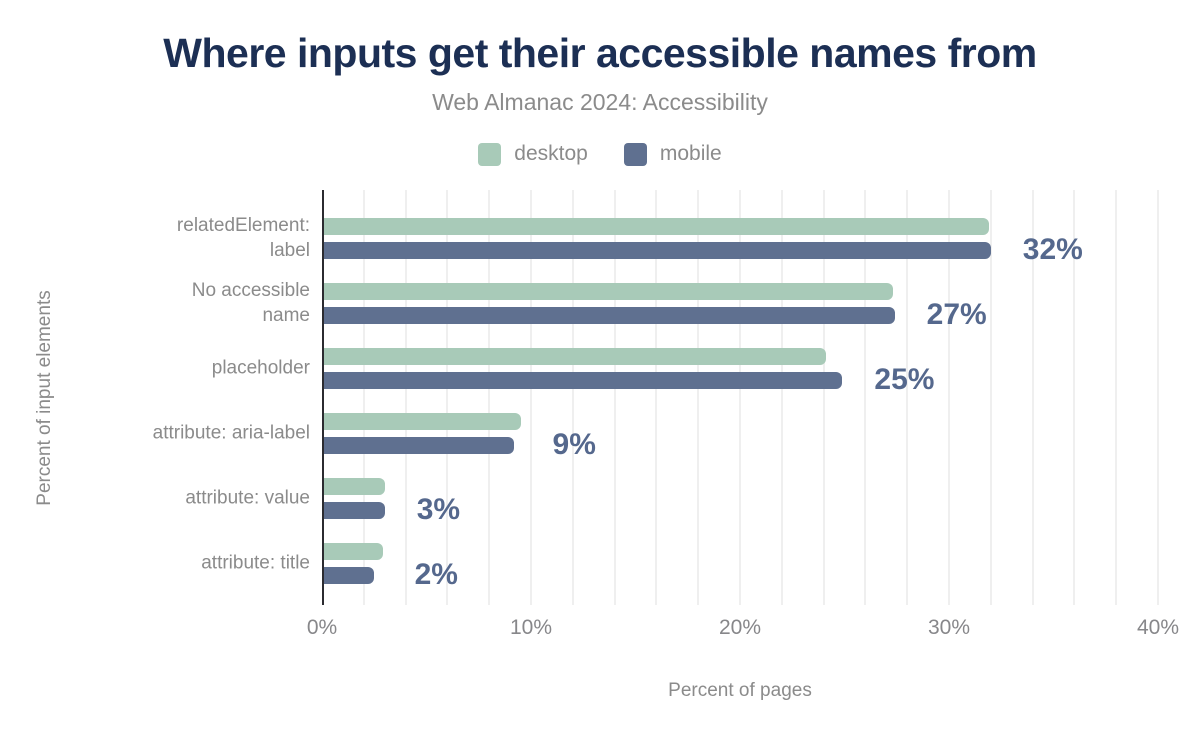  Describe the element at coordinates (247, 498) in the screenshot. I see `category-label-5: attribute: value` at that location.